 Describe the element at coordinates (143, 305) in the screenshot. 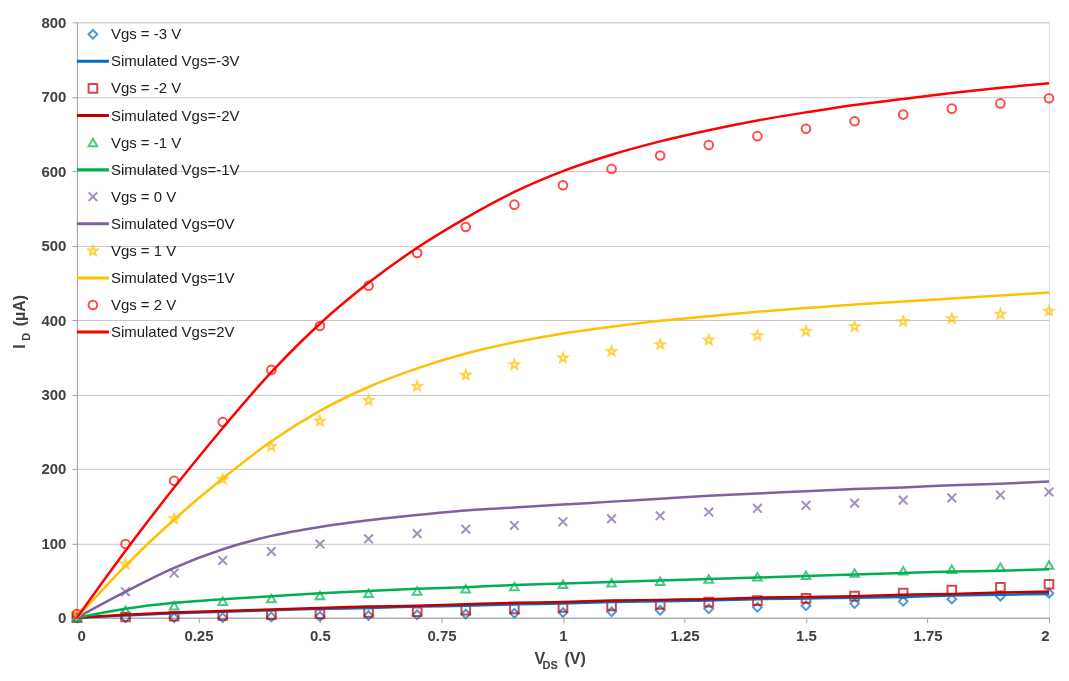

I see `legend-label: Vgs = 2 V` at that location.